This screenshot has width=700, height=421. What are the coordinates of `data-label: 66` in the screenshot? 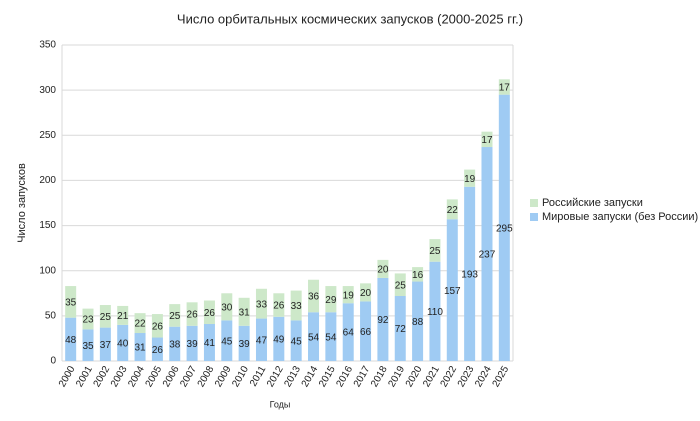 It's located at (366, 332).